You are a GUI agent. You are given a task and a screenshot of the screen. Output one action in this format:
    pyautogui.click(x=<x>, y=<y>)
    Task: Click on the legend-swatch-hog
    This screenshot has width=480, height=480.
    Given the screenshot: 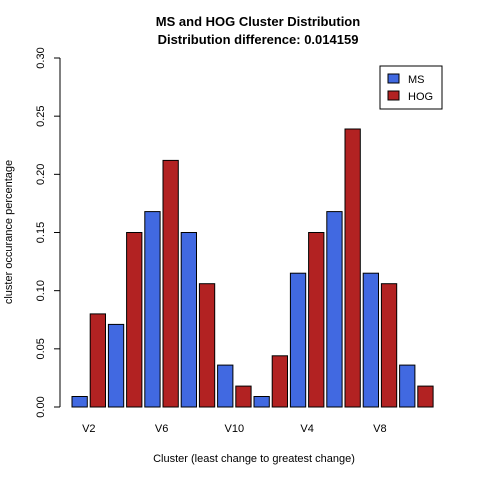 What is the action you would take?
    pyautogui.click(x=393, y=95)
    